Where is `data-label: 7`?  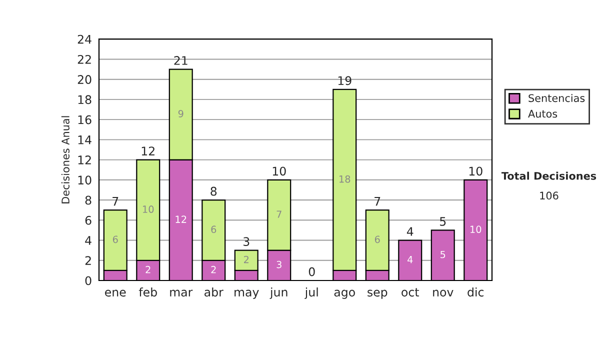
data-label: 7 is located at coordinates (279, 214).